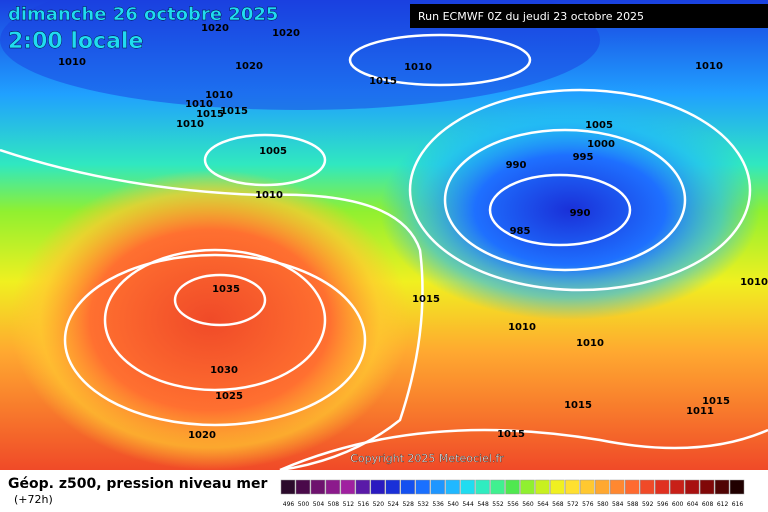  Describe the element at coordinates (33, 499) in the screenshot. I see `lead-time: (+72h)` at that location.